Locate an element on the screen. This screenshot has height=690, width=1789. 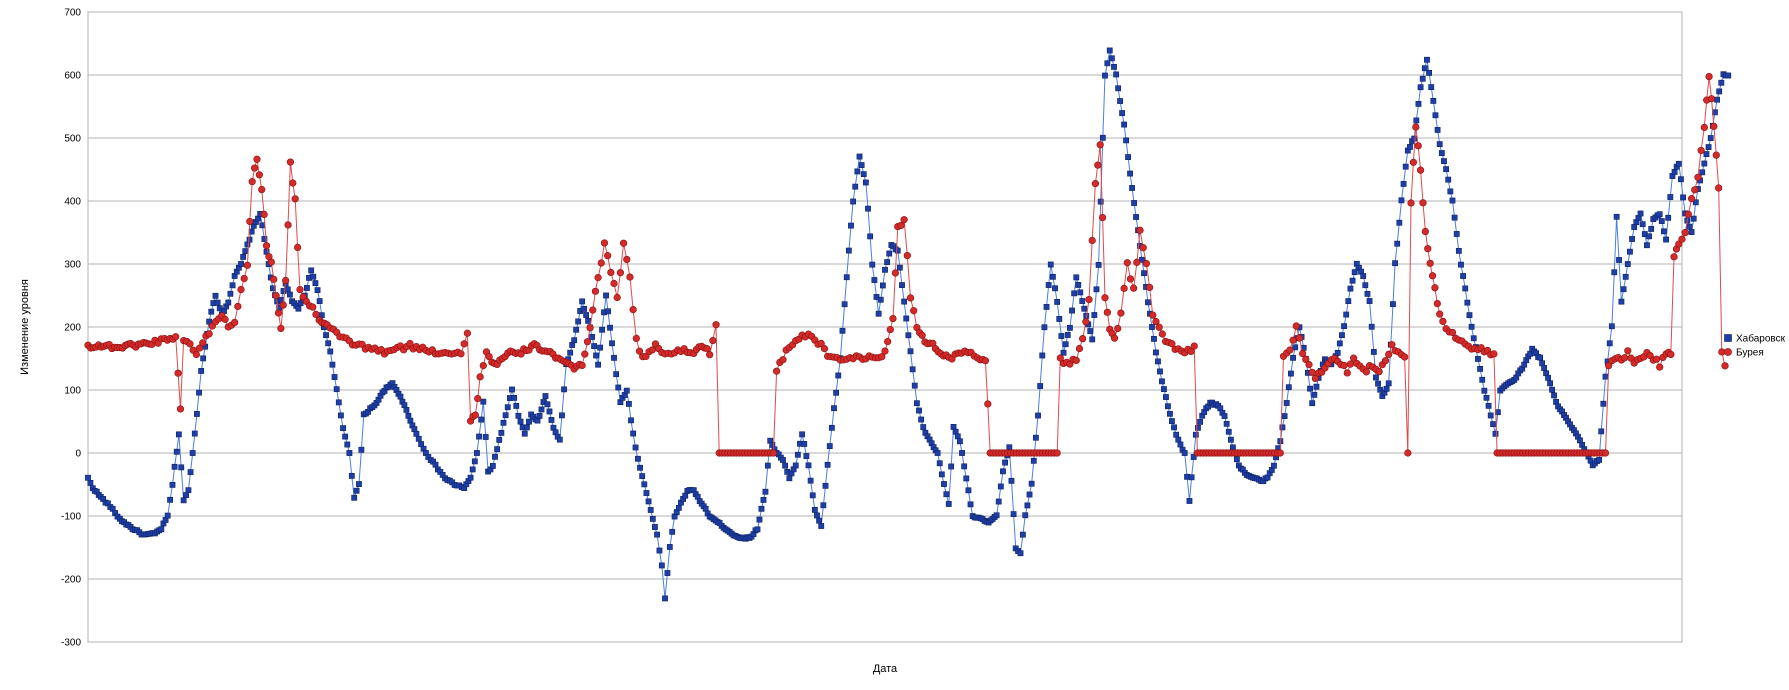
y-axis-title: Изменение уровня is located at coordinates (25, 327).